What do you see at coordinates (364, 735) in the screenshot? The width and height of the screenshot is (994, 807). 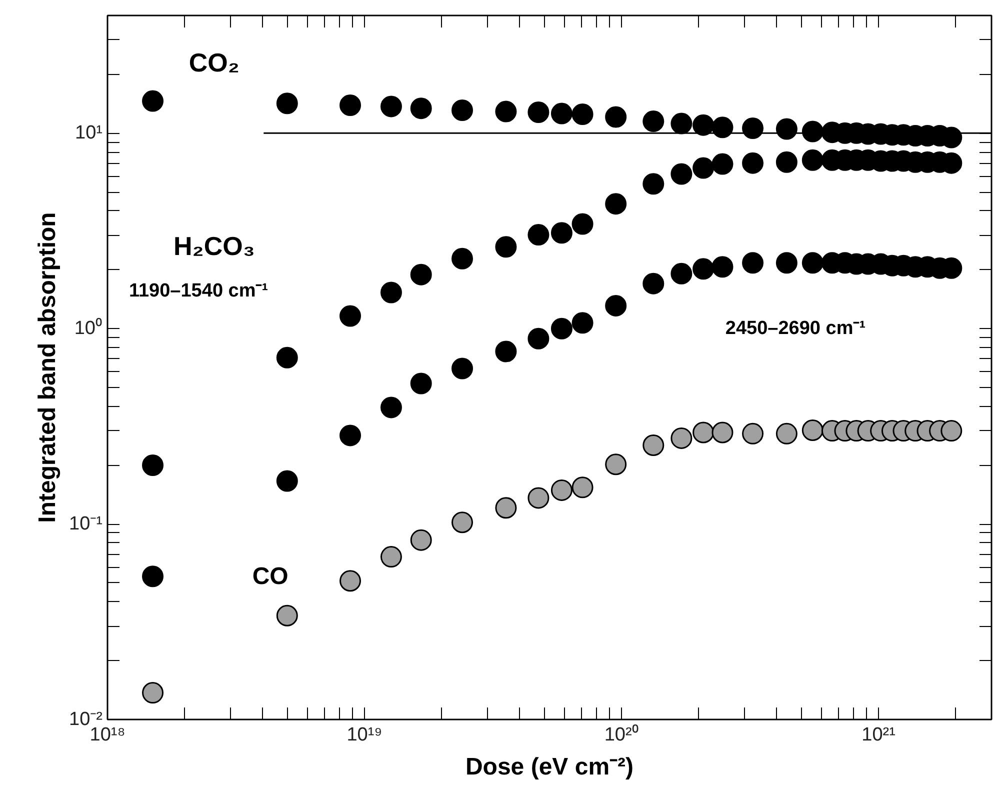 I see `x-tick-label: 10¹⁹` at bounding box center [364, 735].